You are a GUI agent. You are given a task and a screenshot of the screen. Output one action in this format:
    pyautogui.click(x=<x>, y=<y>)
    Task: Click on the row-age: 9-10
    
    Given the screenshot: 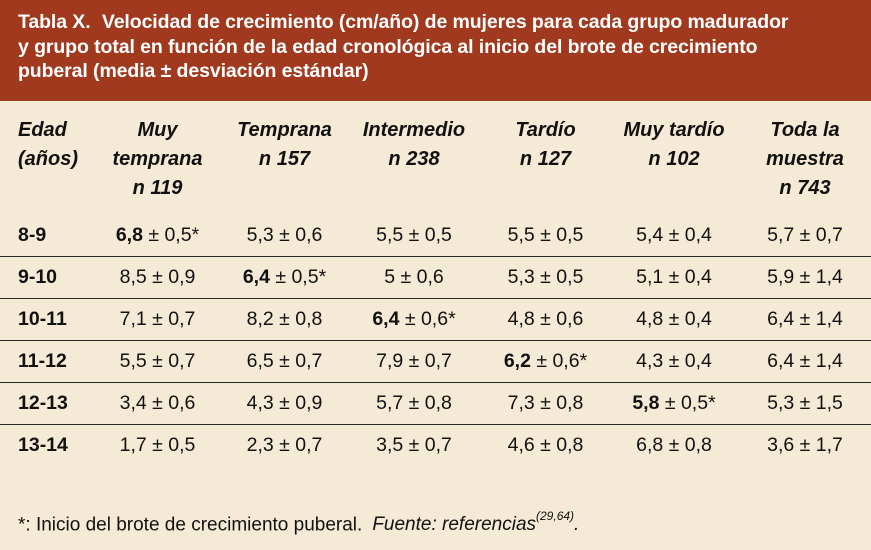 What is the action you would take?
    pyautogui.click(x=46, y=277)
    